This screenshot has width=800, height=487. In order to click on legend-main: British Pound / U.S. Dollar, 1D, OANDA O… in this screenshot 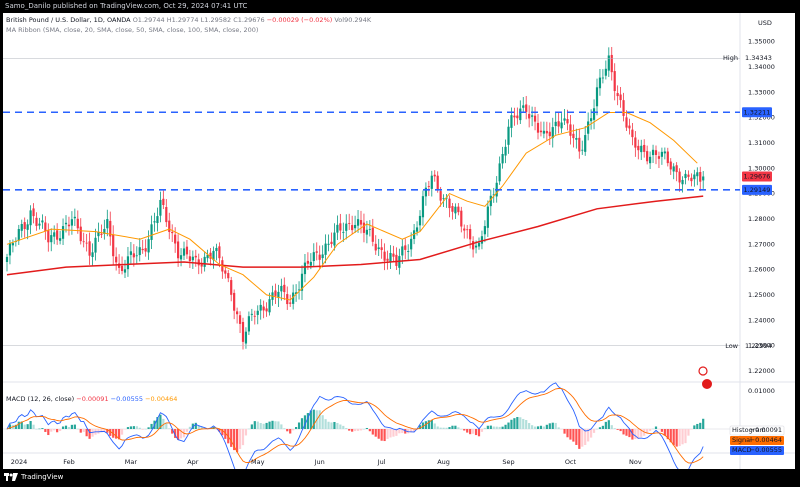, I will do `click(188, 20)`.